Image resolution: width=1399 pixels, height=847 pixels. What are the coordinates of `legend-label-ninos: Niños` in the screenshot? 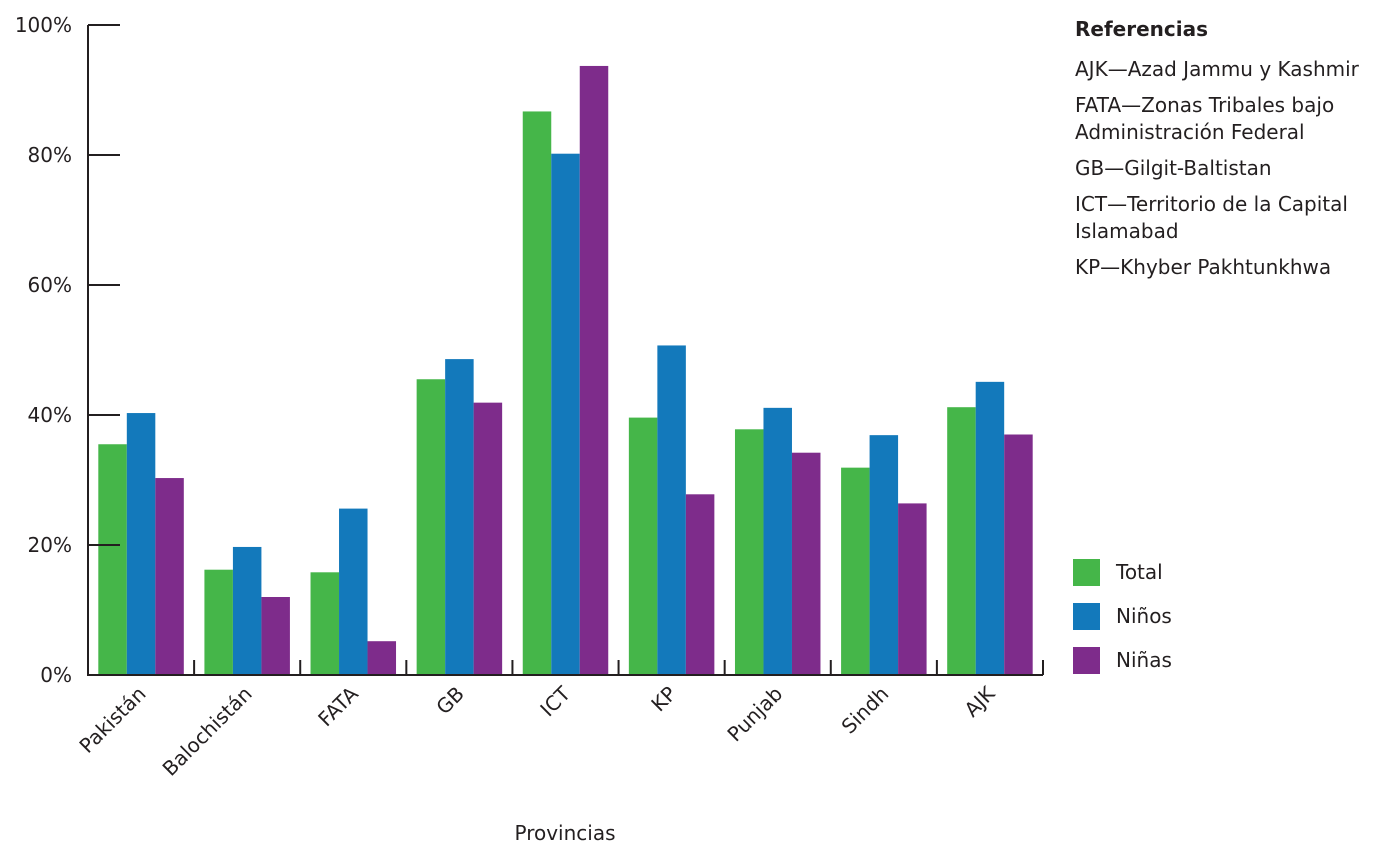 It's located at (1144, 616).